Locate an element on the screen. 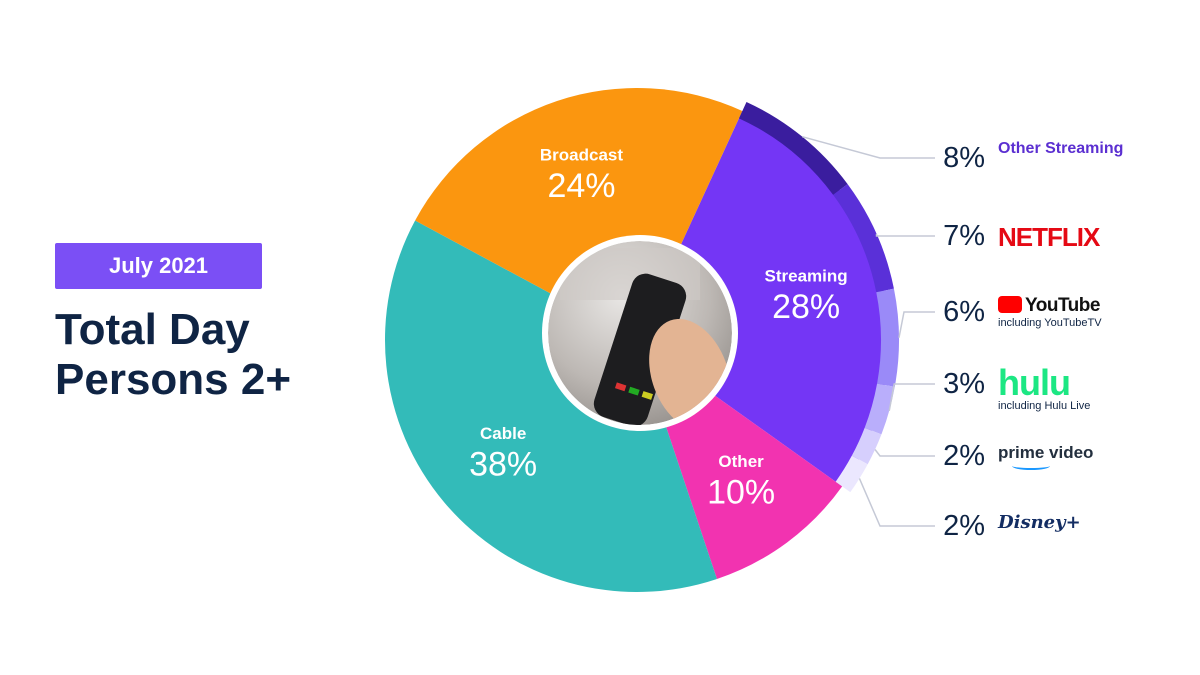 Image resolution: width=1200 pixels, height=675 pixels. legend-entry: NETFLIX is located at coordinates (1049, 237).